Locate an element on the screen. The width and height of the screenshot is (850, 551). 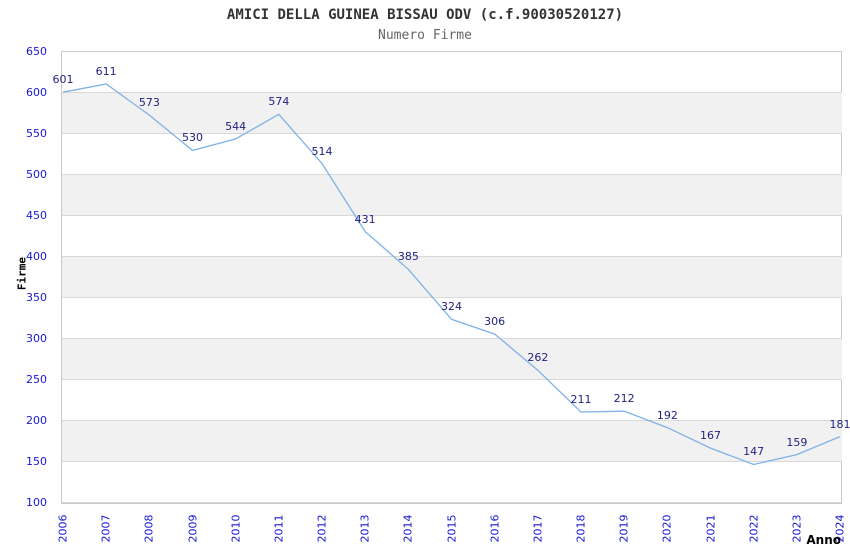
data-point-label: 611 is located at coordinates (106, 71).